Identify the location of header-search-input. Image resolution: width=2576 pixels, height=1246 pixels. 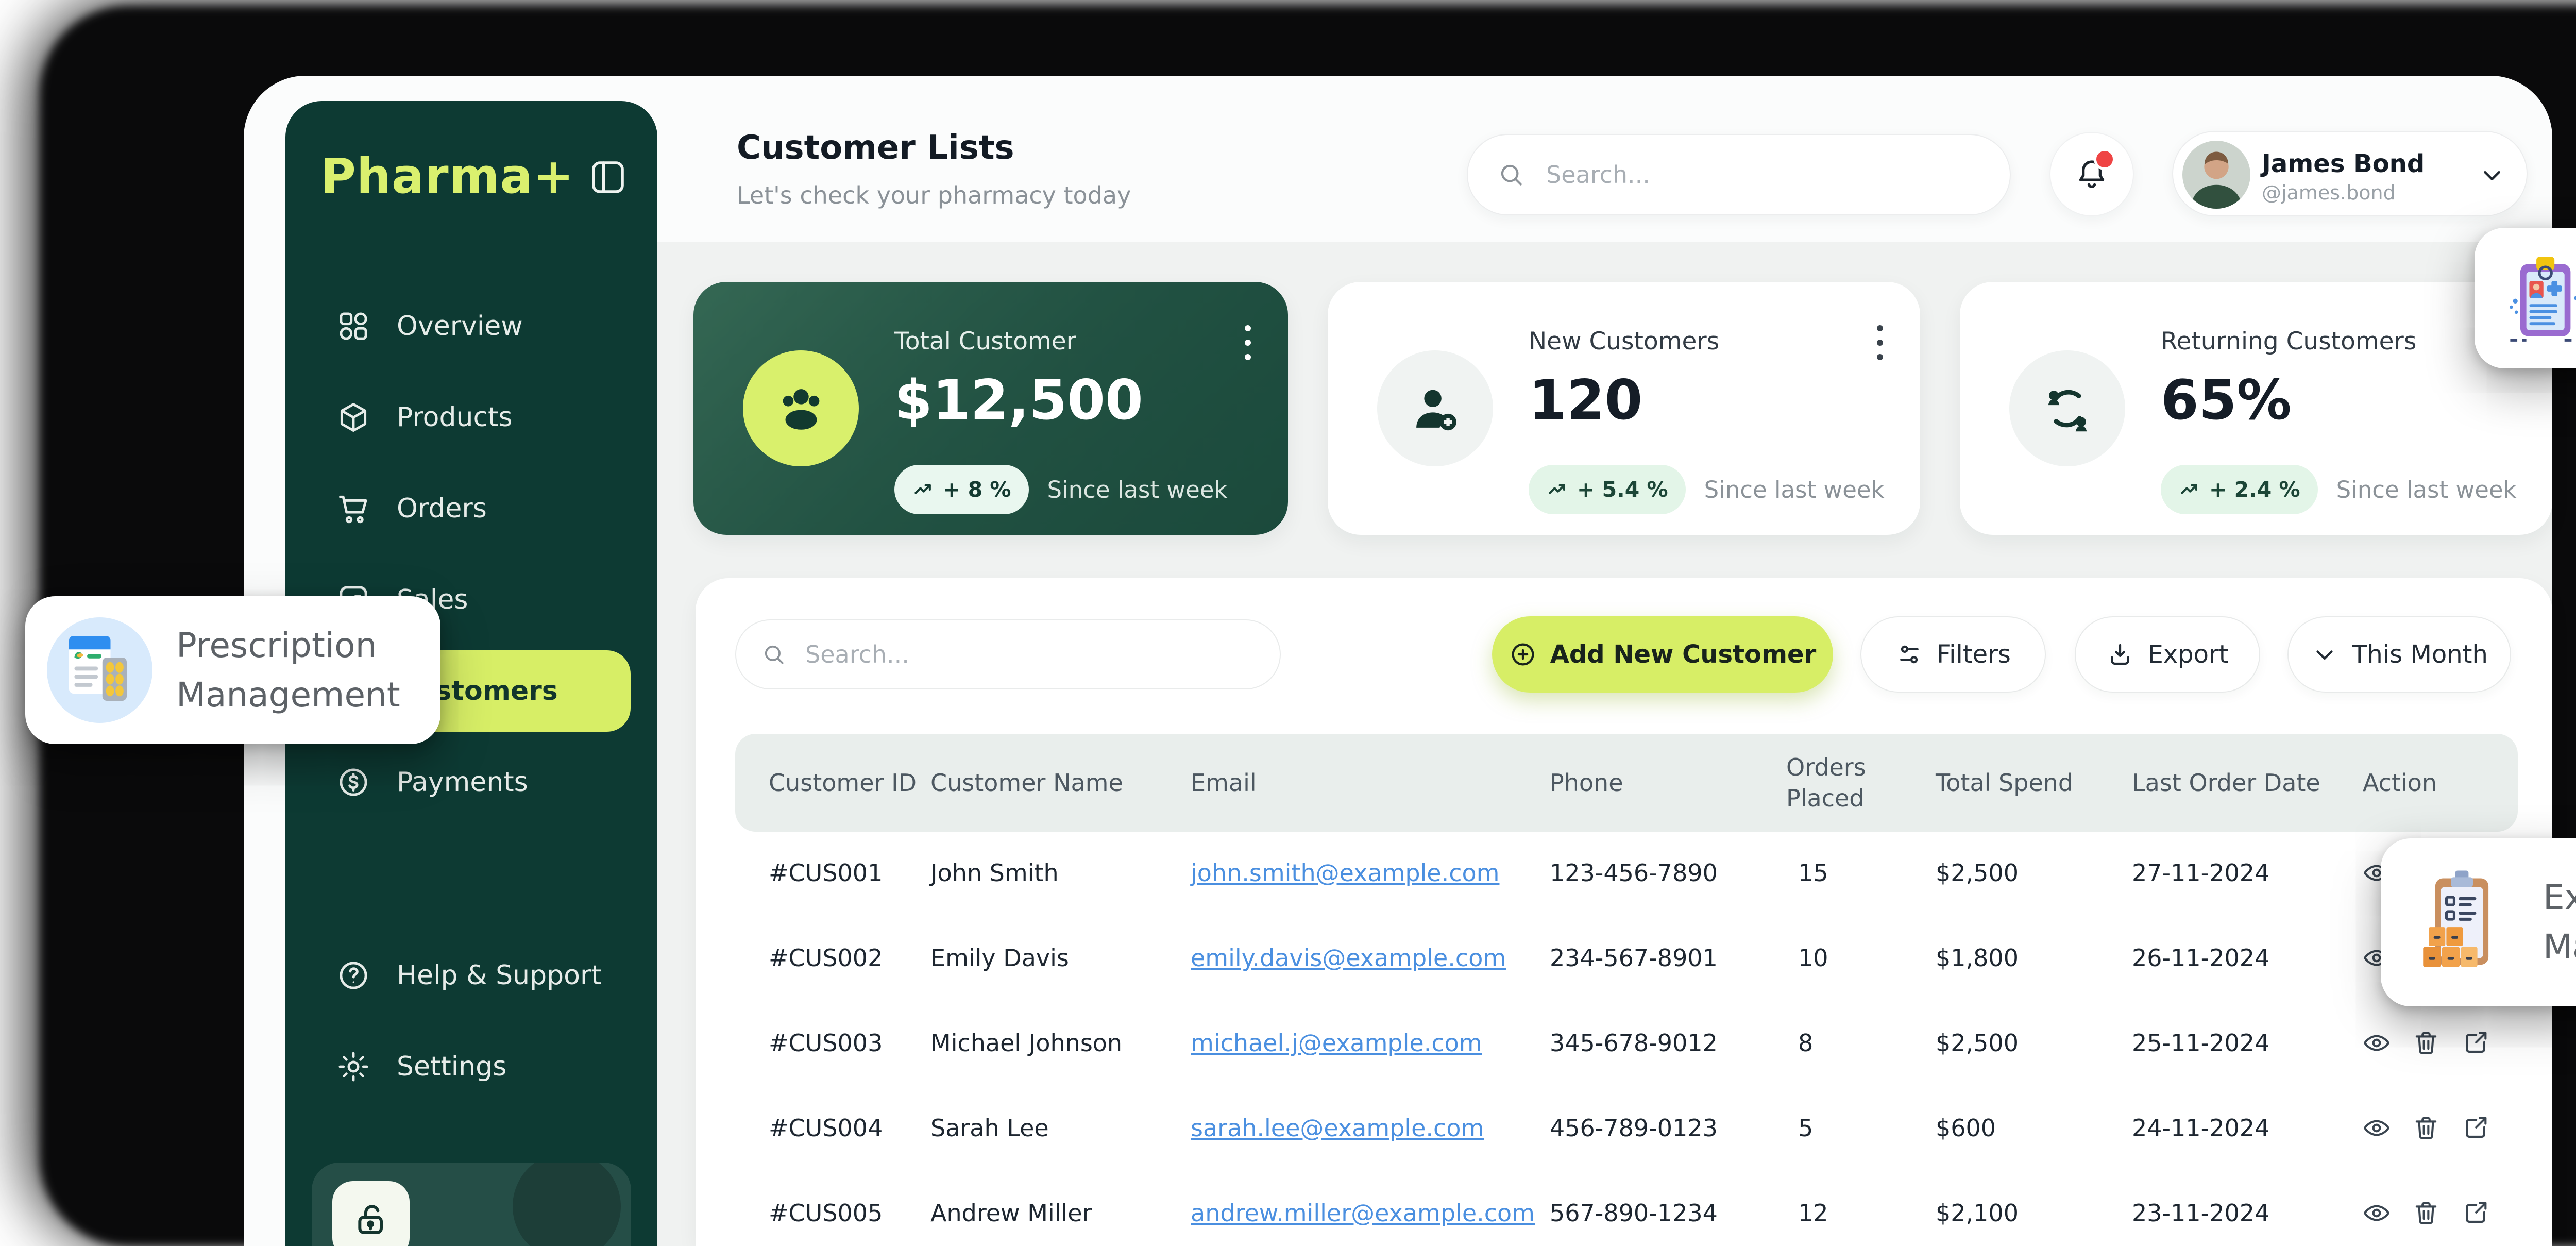
(1738, 175).